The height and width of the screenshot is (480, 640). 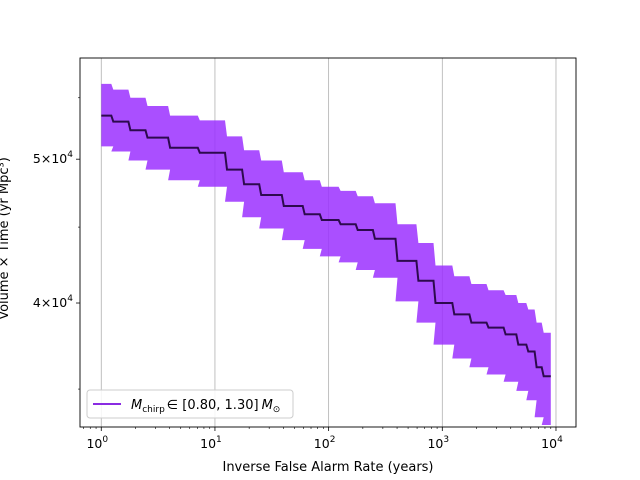 What do you see at coordinates (6, 238) in the screenshot?
I see `y-axis-title: Volume × Time (yr Mpc³)` at bounding box center [6, 238].